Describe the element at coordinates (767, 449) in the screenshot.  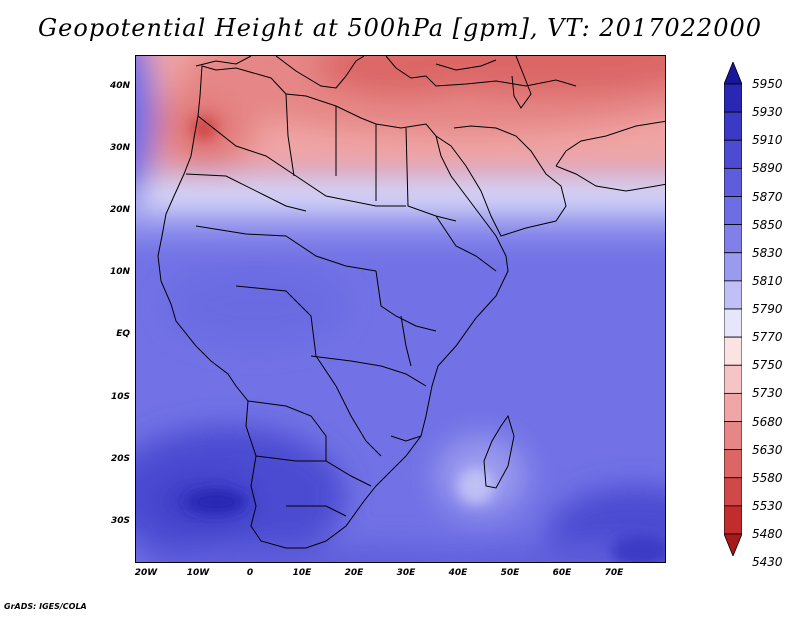
I see `colorbar-level-label: 5630` at that location.